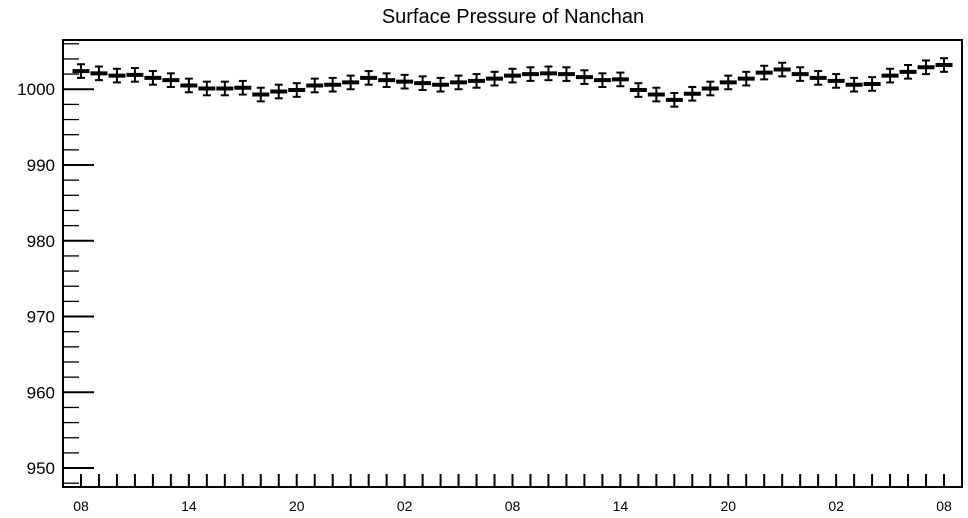 The height and width of the screenshot is (518, 968). I want to click on data-series, so click(512, 82).